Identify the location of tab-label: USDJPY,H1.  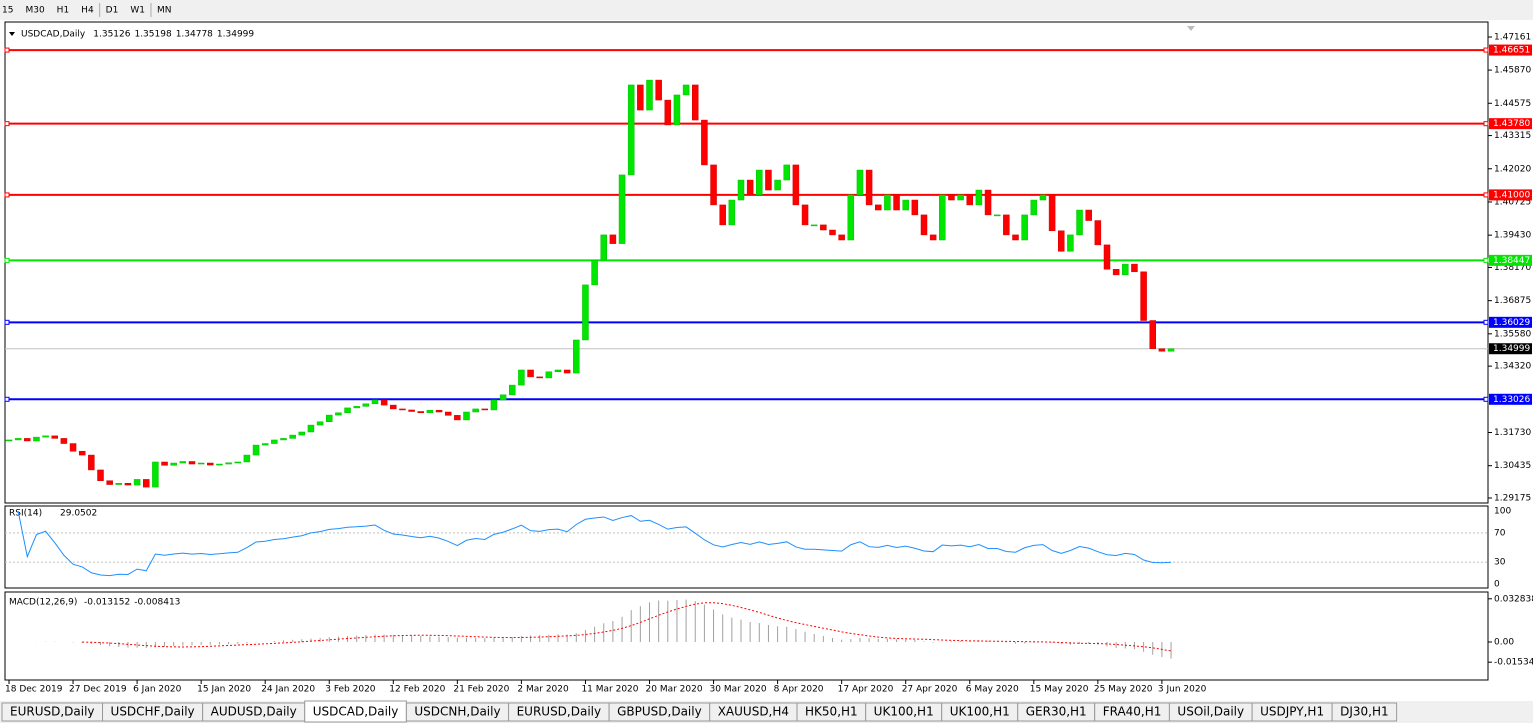
(1292, 712).